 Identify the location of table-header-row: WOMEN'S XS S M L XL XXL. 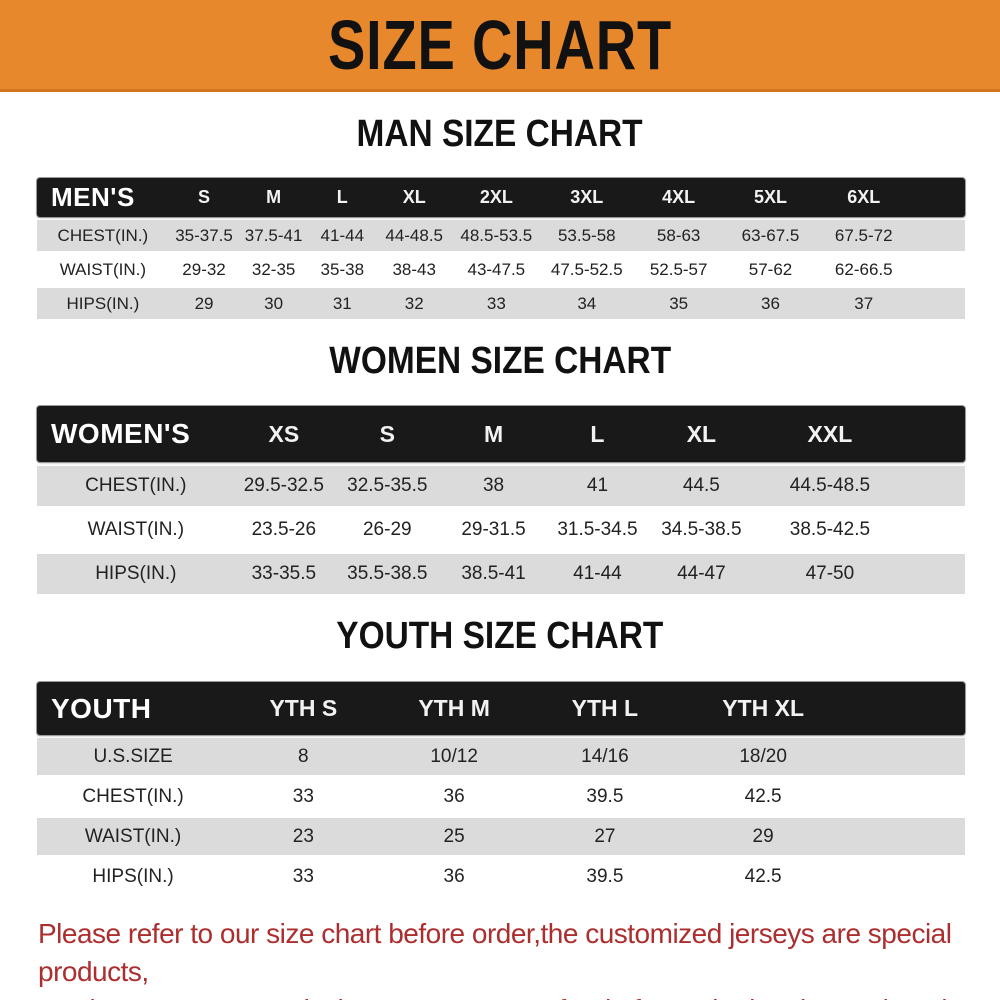
(501, 434).